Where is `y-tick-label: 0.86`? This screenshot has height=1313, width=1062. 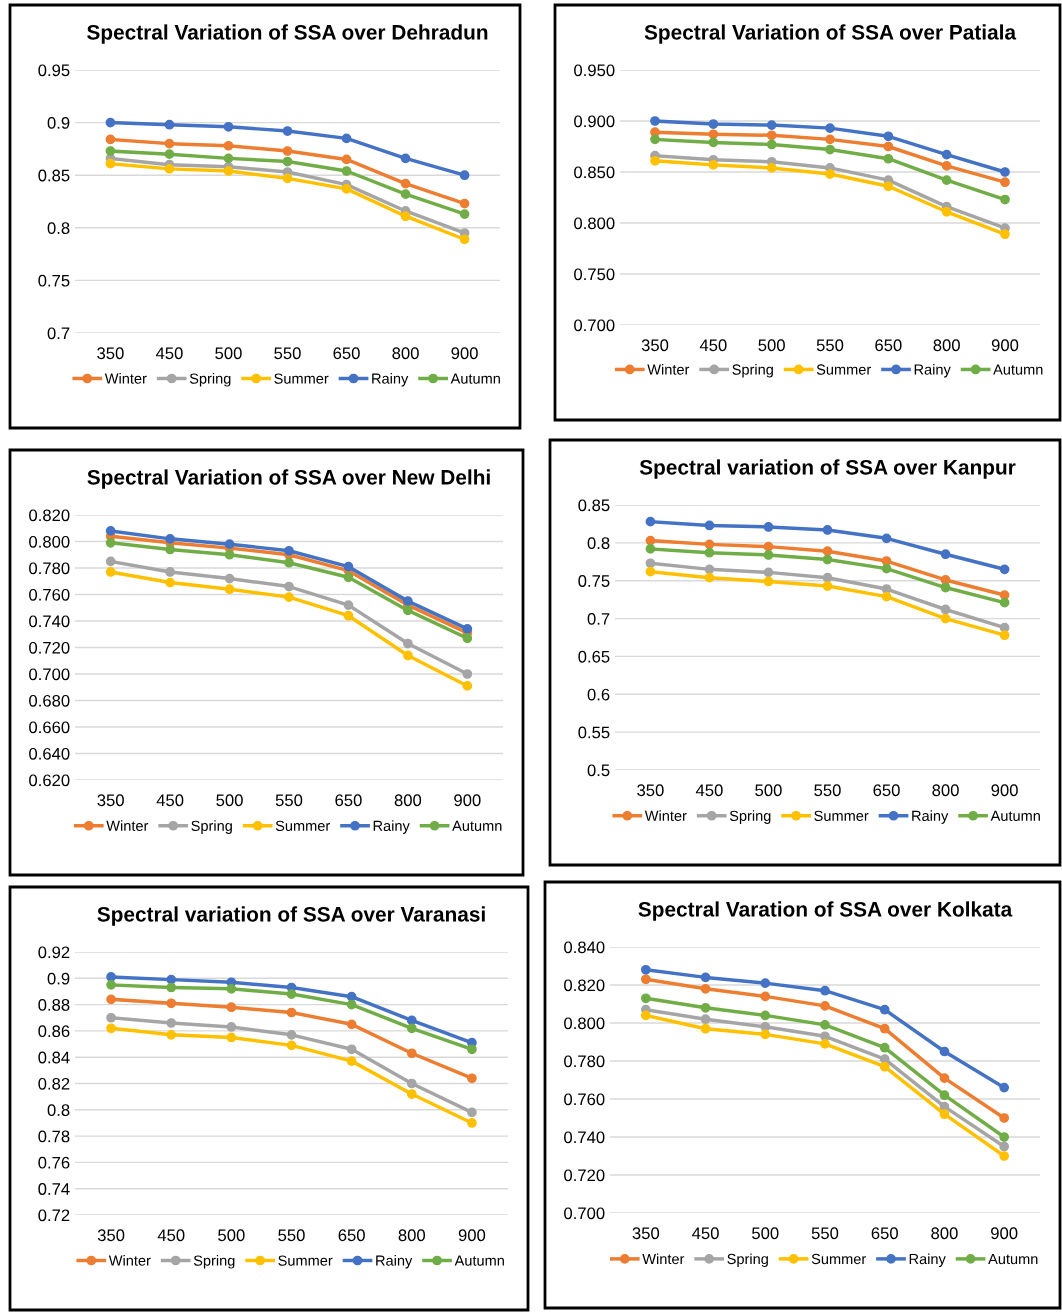
y-tick-label: 0.86 is located at coordinates (54, 1031).